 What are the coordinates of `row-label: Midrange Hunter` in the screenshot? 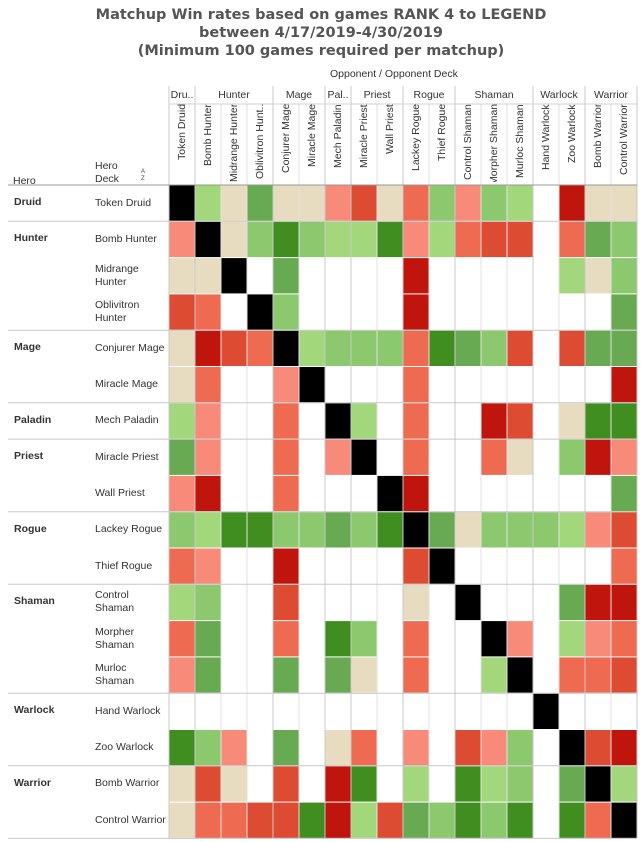 It's located at (117, 275).